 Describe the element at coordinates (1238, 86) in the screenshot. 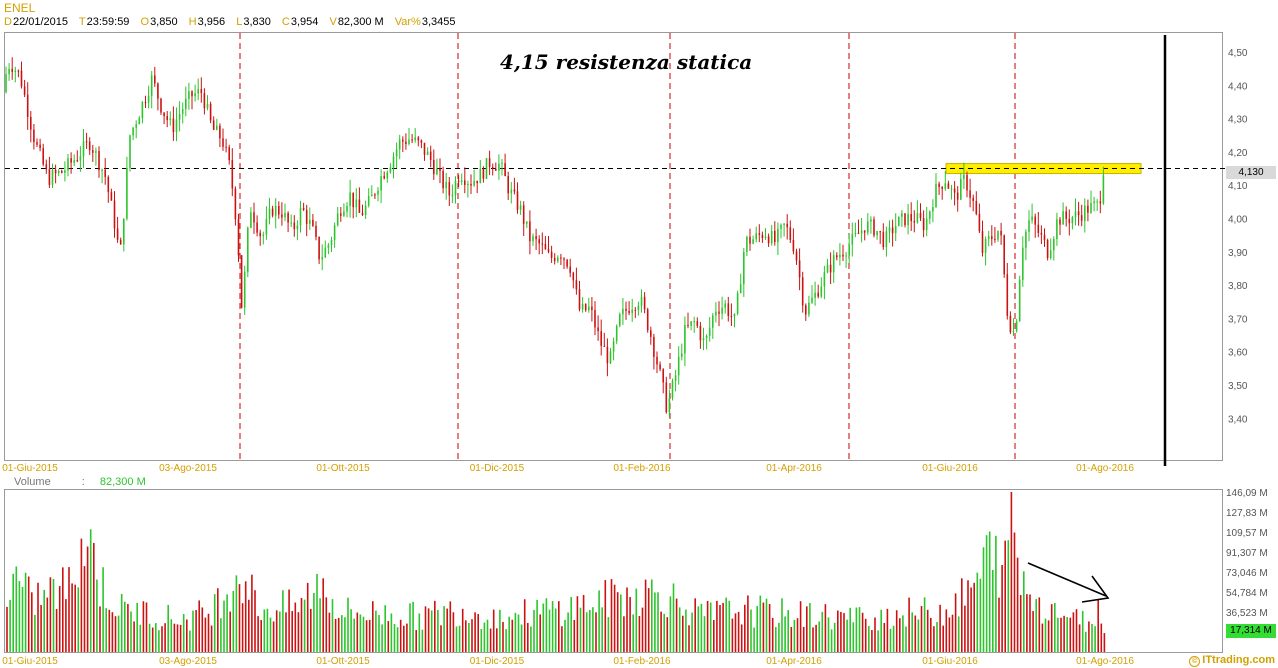

I see `price-y-tick-label: 4,40` at that location.